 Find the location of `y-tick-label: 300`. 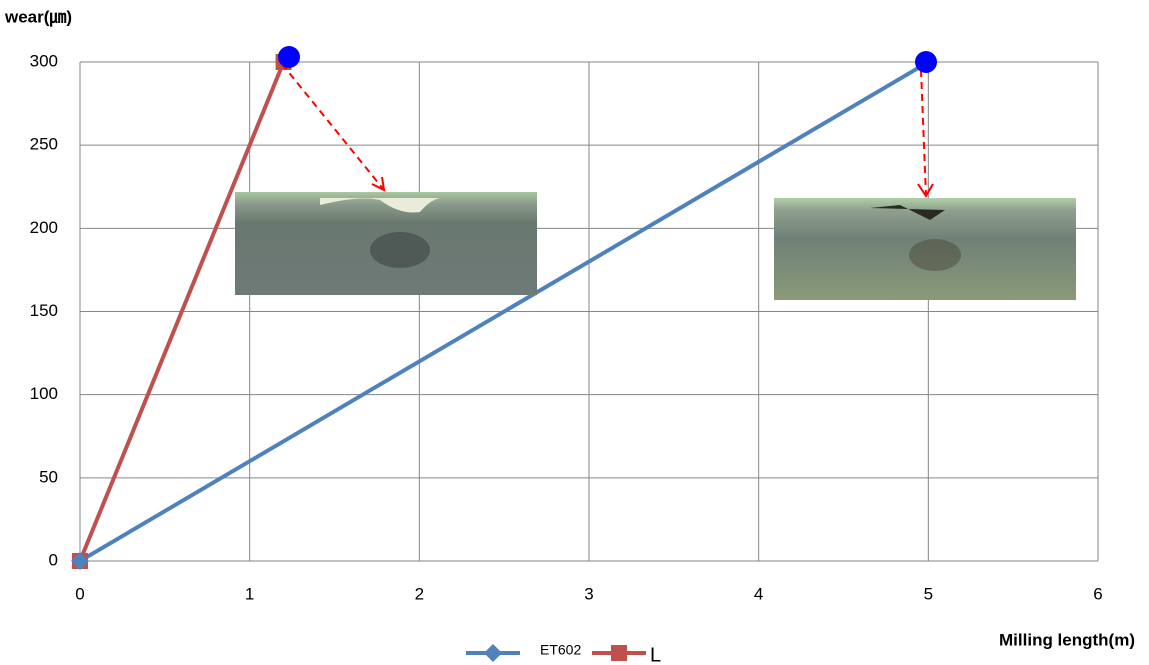

y-tick-label: 300 is located at coordinates (44, 60).